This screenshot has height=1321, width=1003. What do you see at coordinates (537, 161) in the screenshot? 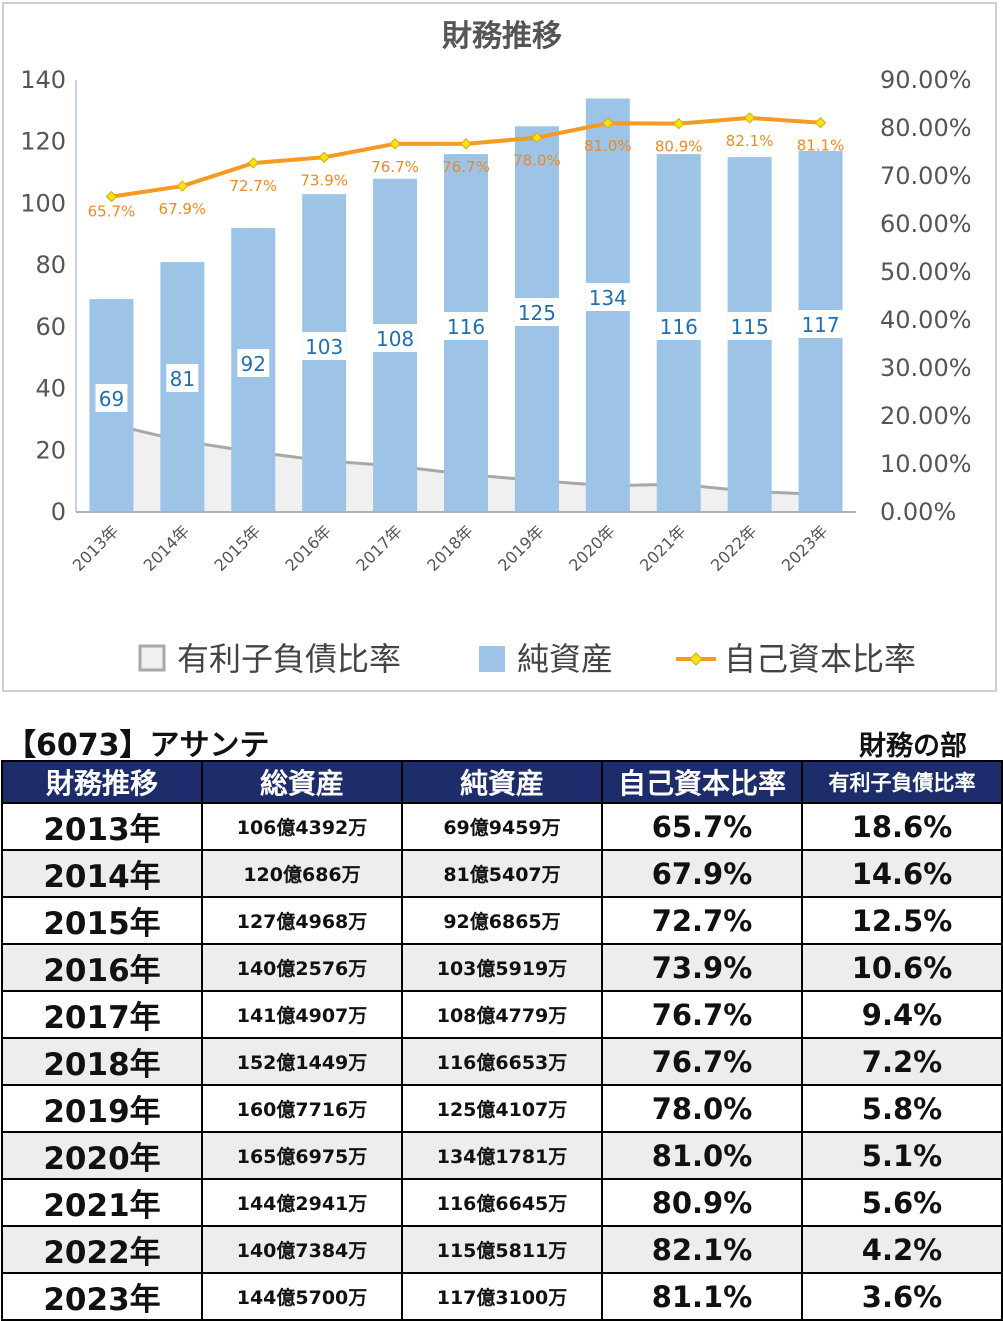
I see `equity-ratio-value-label: 78.0%` at bounding box center [537, 161].